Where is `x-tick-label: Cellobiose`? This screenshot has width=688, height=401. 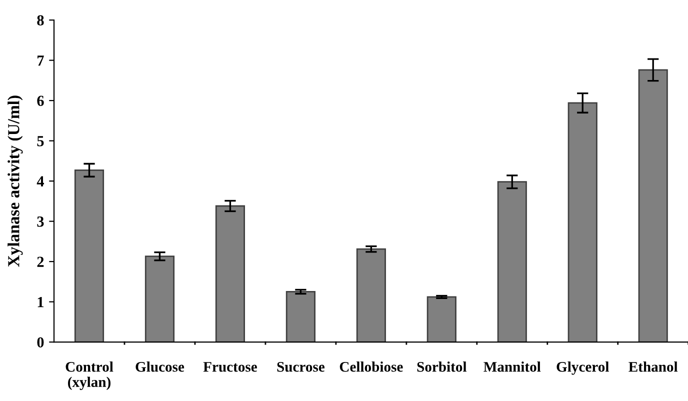
x-tick-label: Cellobiose is located at coordinates (371, 366).